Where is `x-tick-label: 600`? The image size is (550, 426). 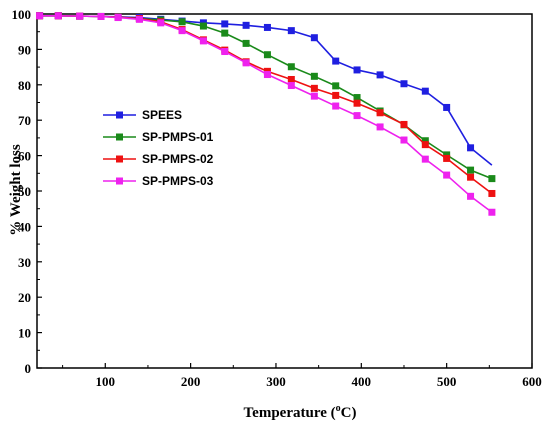 x-tick-label: 600 is located at coordinates (532, 381).